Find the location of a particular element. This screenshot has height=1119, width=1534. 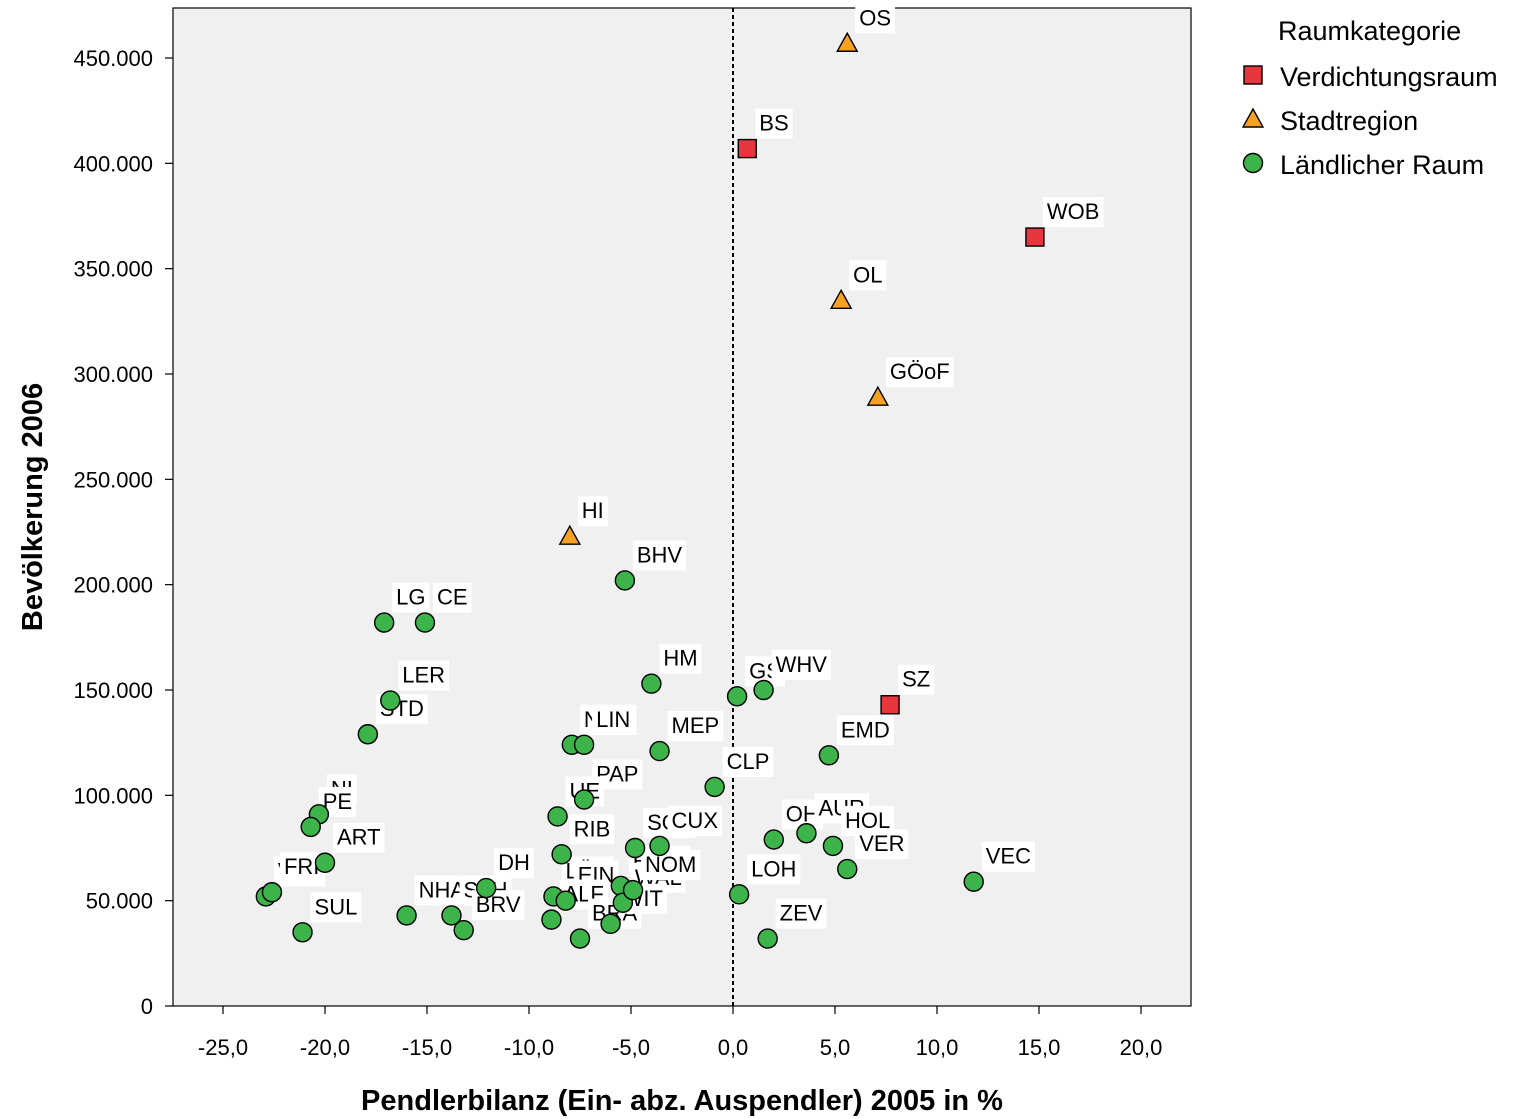

x-tick-label: -5,0 is located at coordinates (631, 1047).